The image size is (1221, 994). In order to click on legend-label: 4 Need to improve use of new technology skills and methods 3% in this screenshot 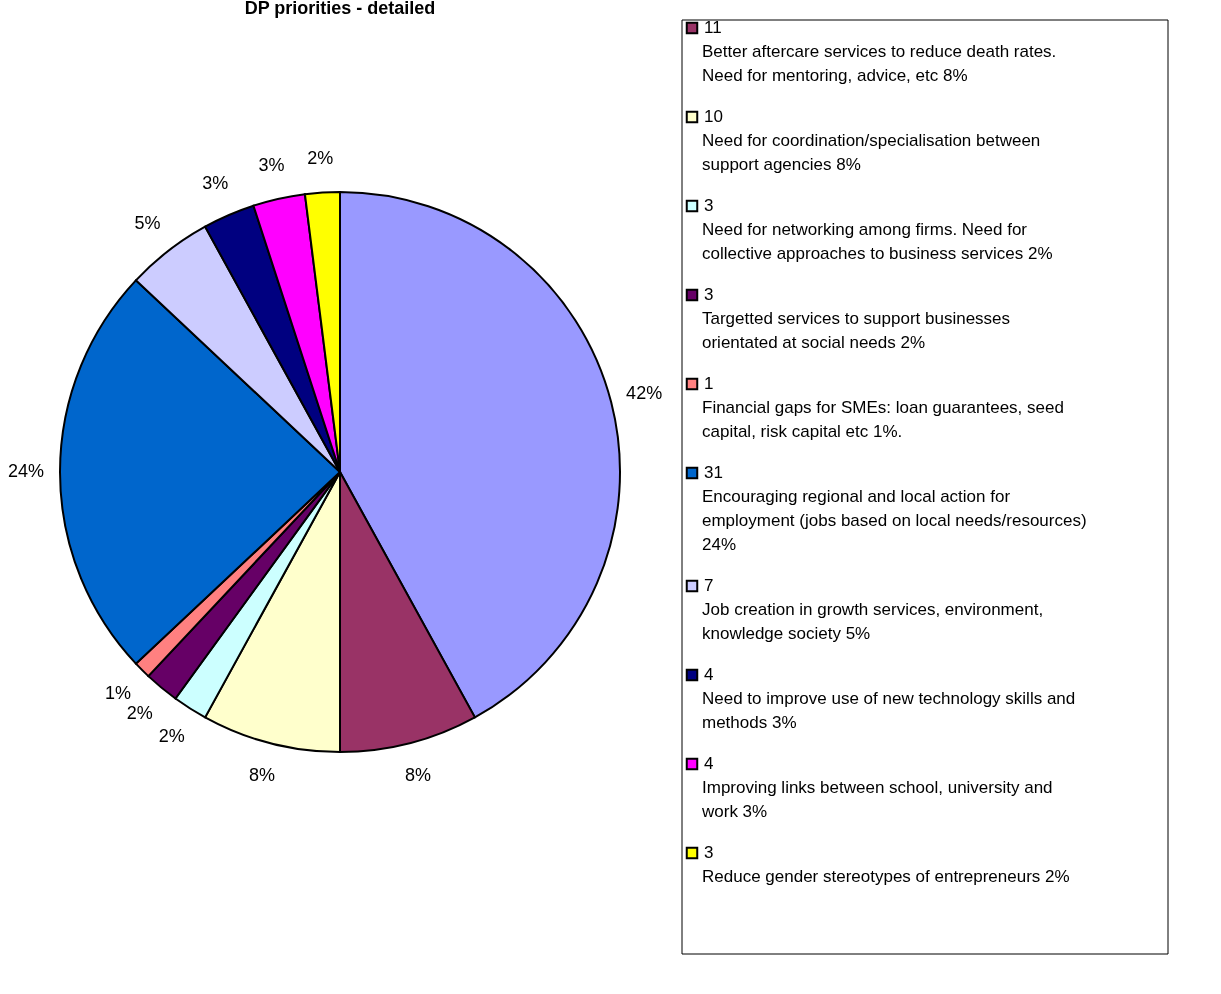, I will do `click(889, 698)`.